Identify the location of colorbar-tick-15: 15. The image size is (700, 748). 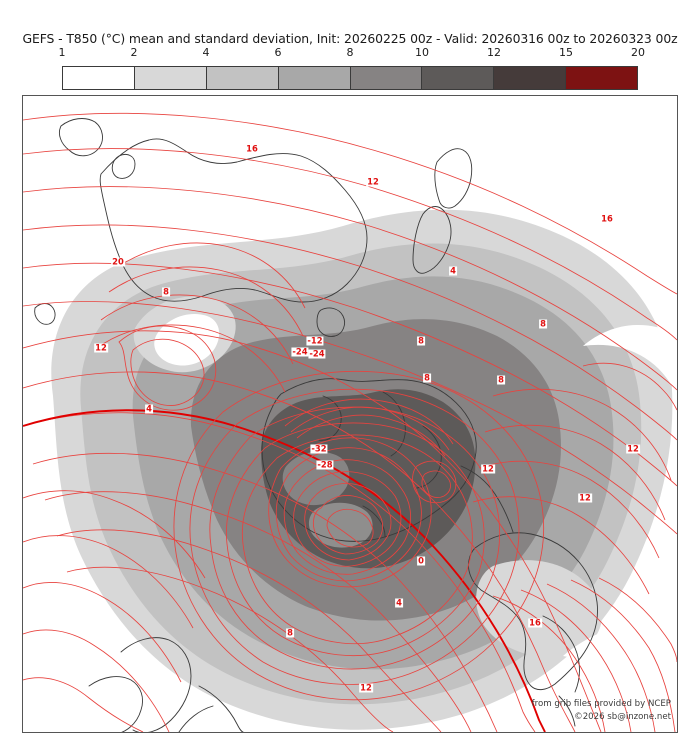
(566, 52).